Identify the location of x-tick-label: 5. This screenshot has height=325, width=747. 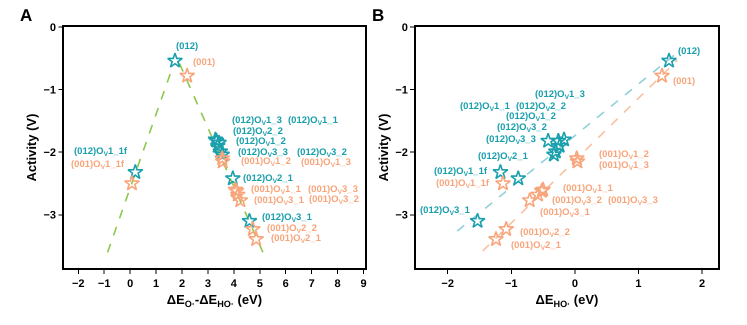
(259, 284).